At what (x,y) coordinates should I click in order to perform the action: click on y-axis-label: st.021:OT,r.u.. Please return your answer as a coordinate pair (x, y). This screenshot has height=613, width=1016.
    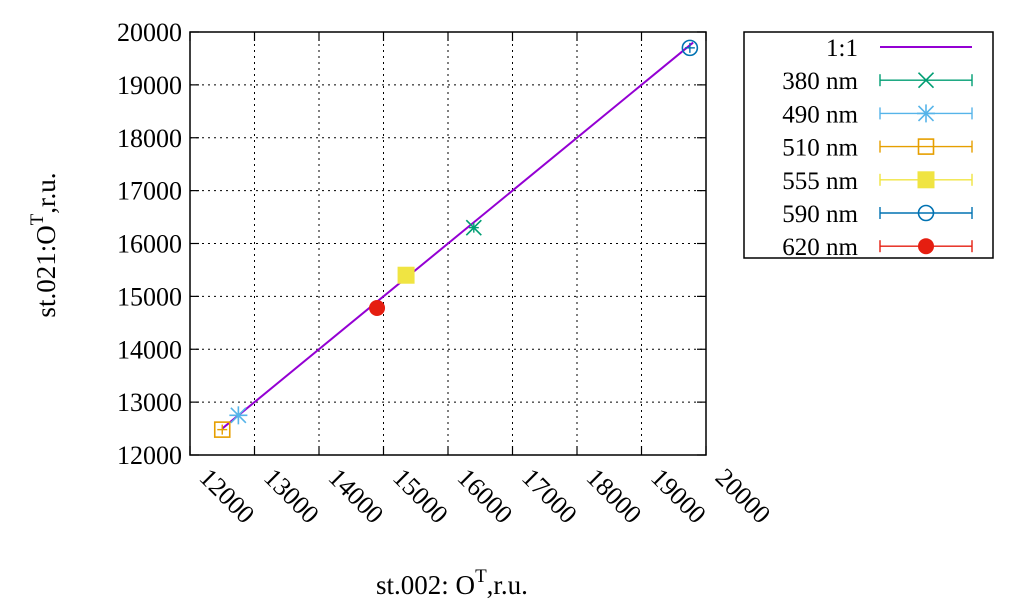
    Looking at the image, I should click on (44, 244).